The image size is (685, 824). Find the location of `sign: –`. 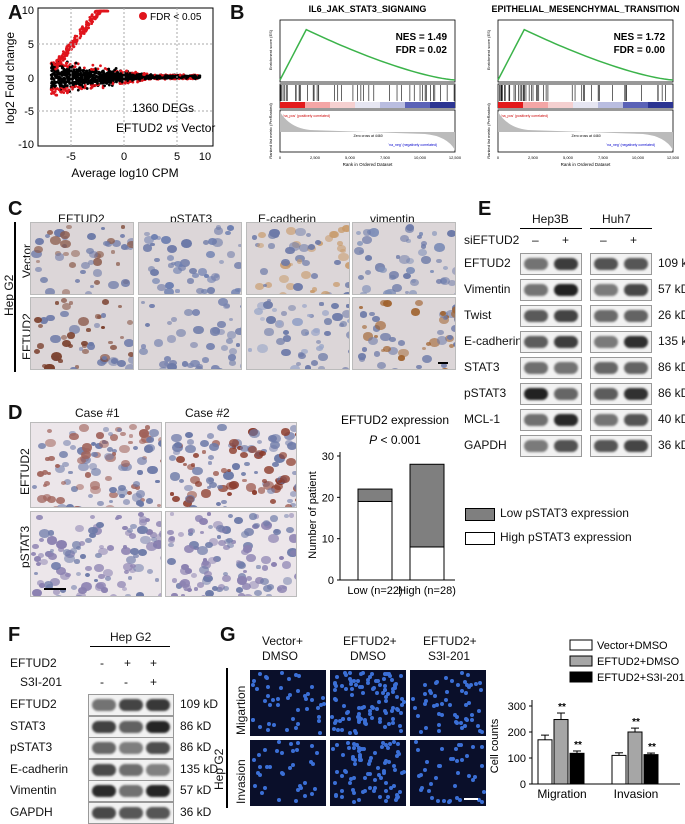

sign: – is located at coordinates (603, 240).